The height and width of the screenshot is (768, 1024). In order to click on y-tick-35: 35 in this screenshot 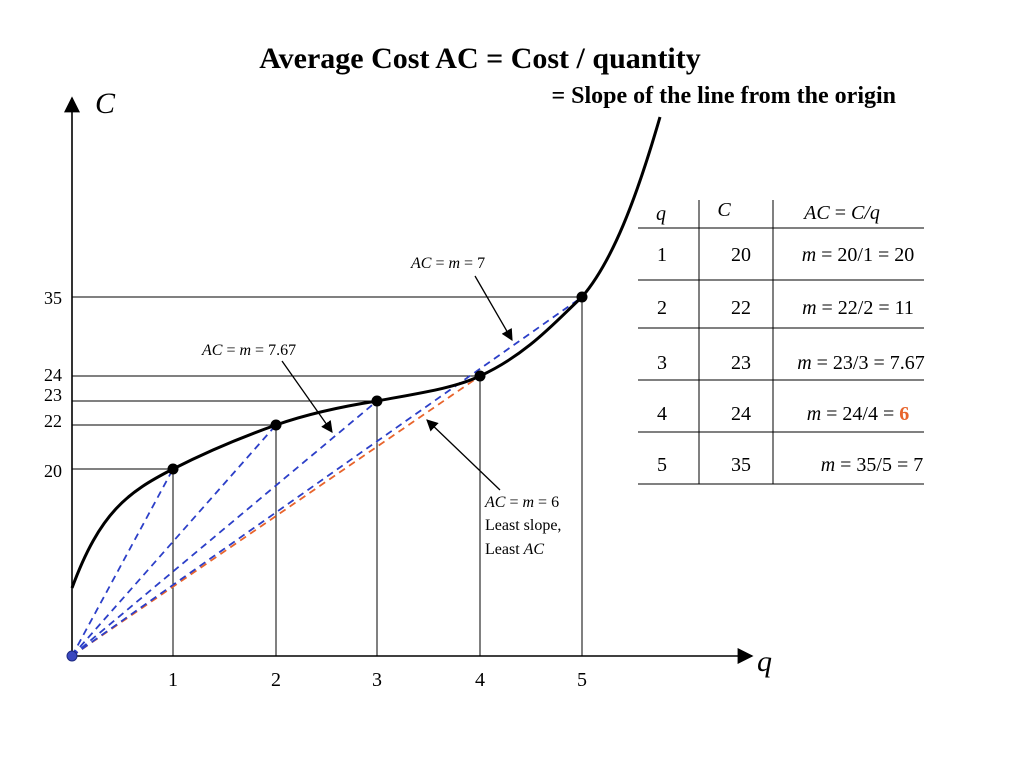, I will do `click(53, 298)`.